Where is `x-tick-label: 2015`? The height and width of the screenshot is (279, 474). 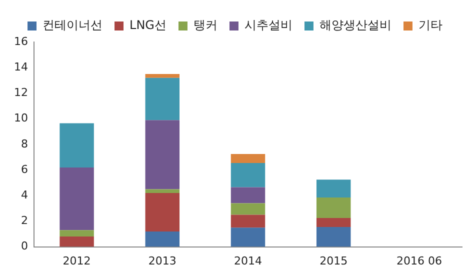
x-tick-label: 2015 is located at coordinates (334, 261).